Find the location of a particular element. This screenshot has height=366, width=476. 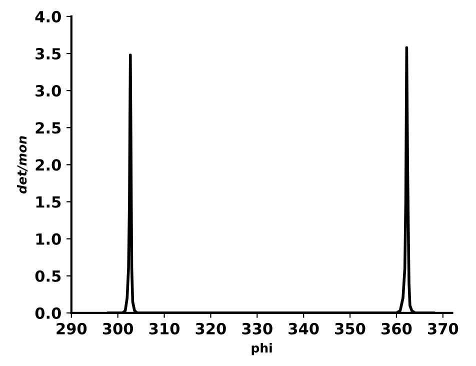

y-tick-label: 2.0 is located at coordinates (48, 165).